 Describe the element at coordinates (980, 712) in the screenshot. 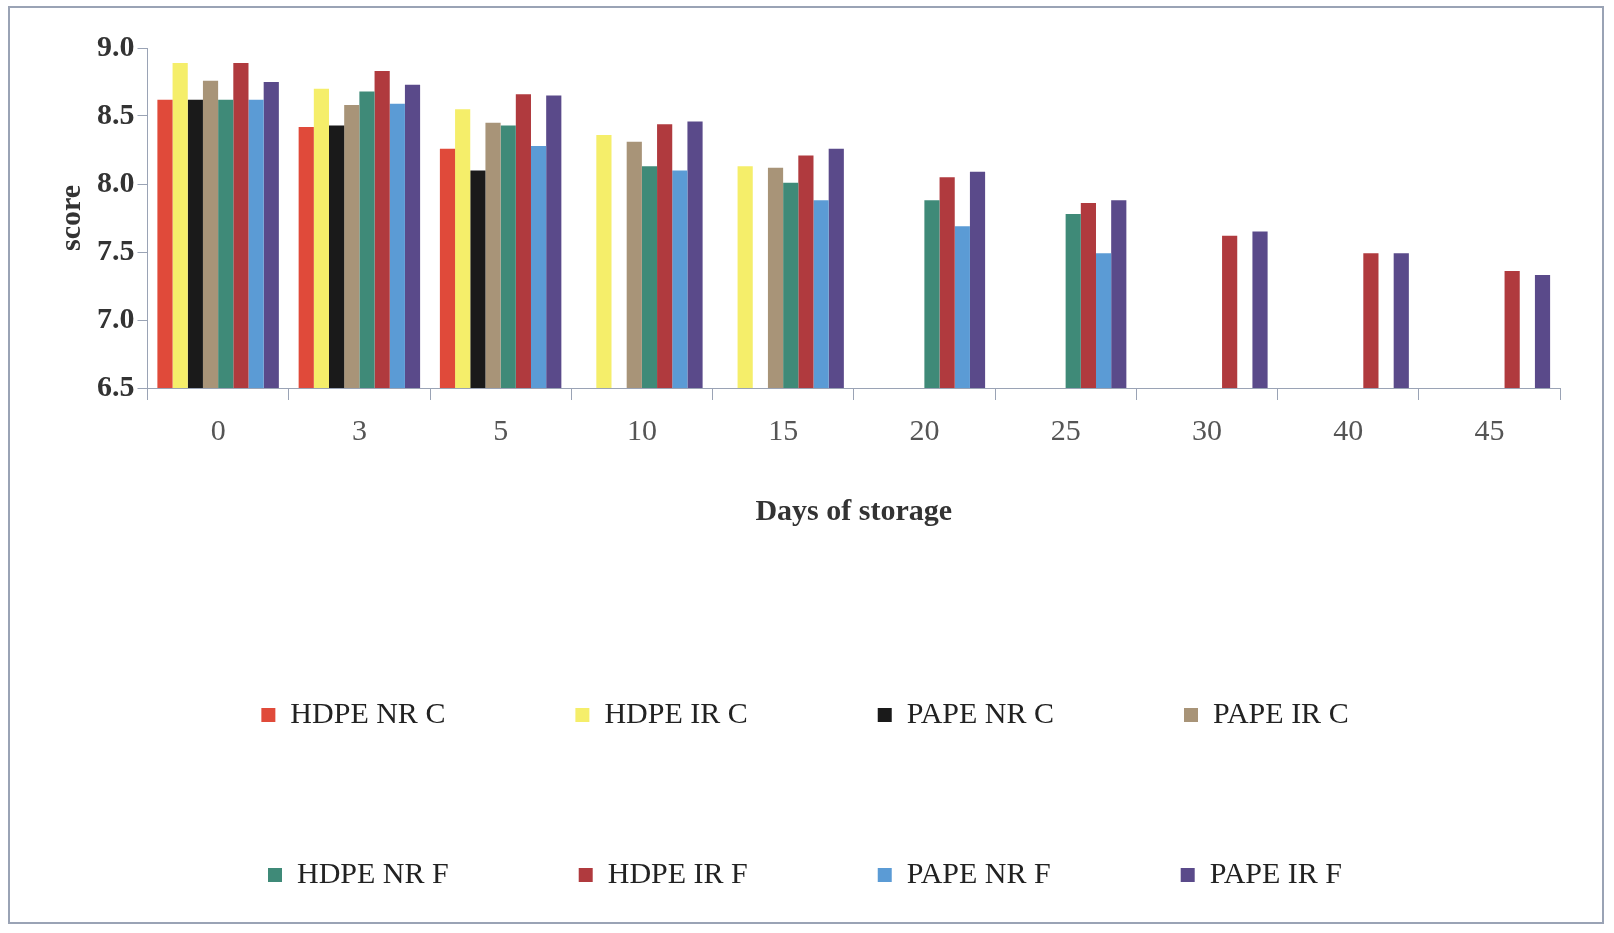

I see `legend-label: PAPE NR C` at that location.